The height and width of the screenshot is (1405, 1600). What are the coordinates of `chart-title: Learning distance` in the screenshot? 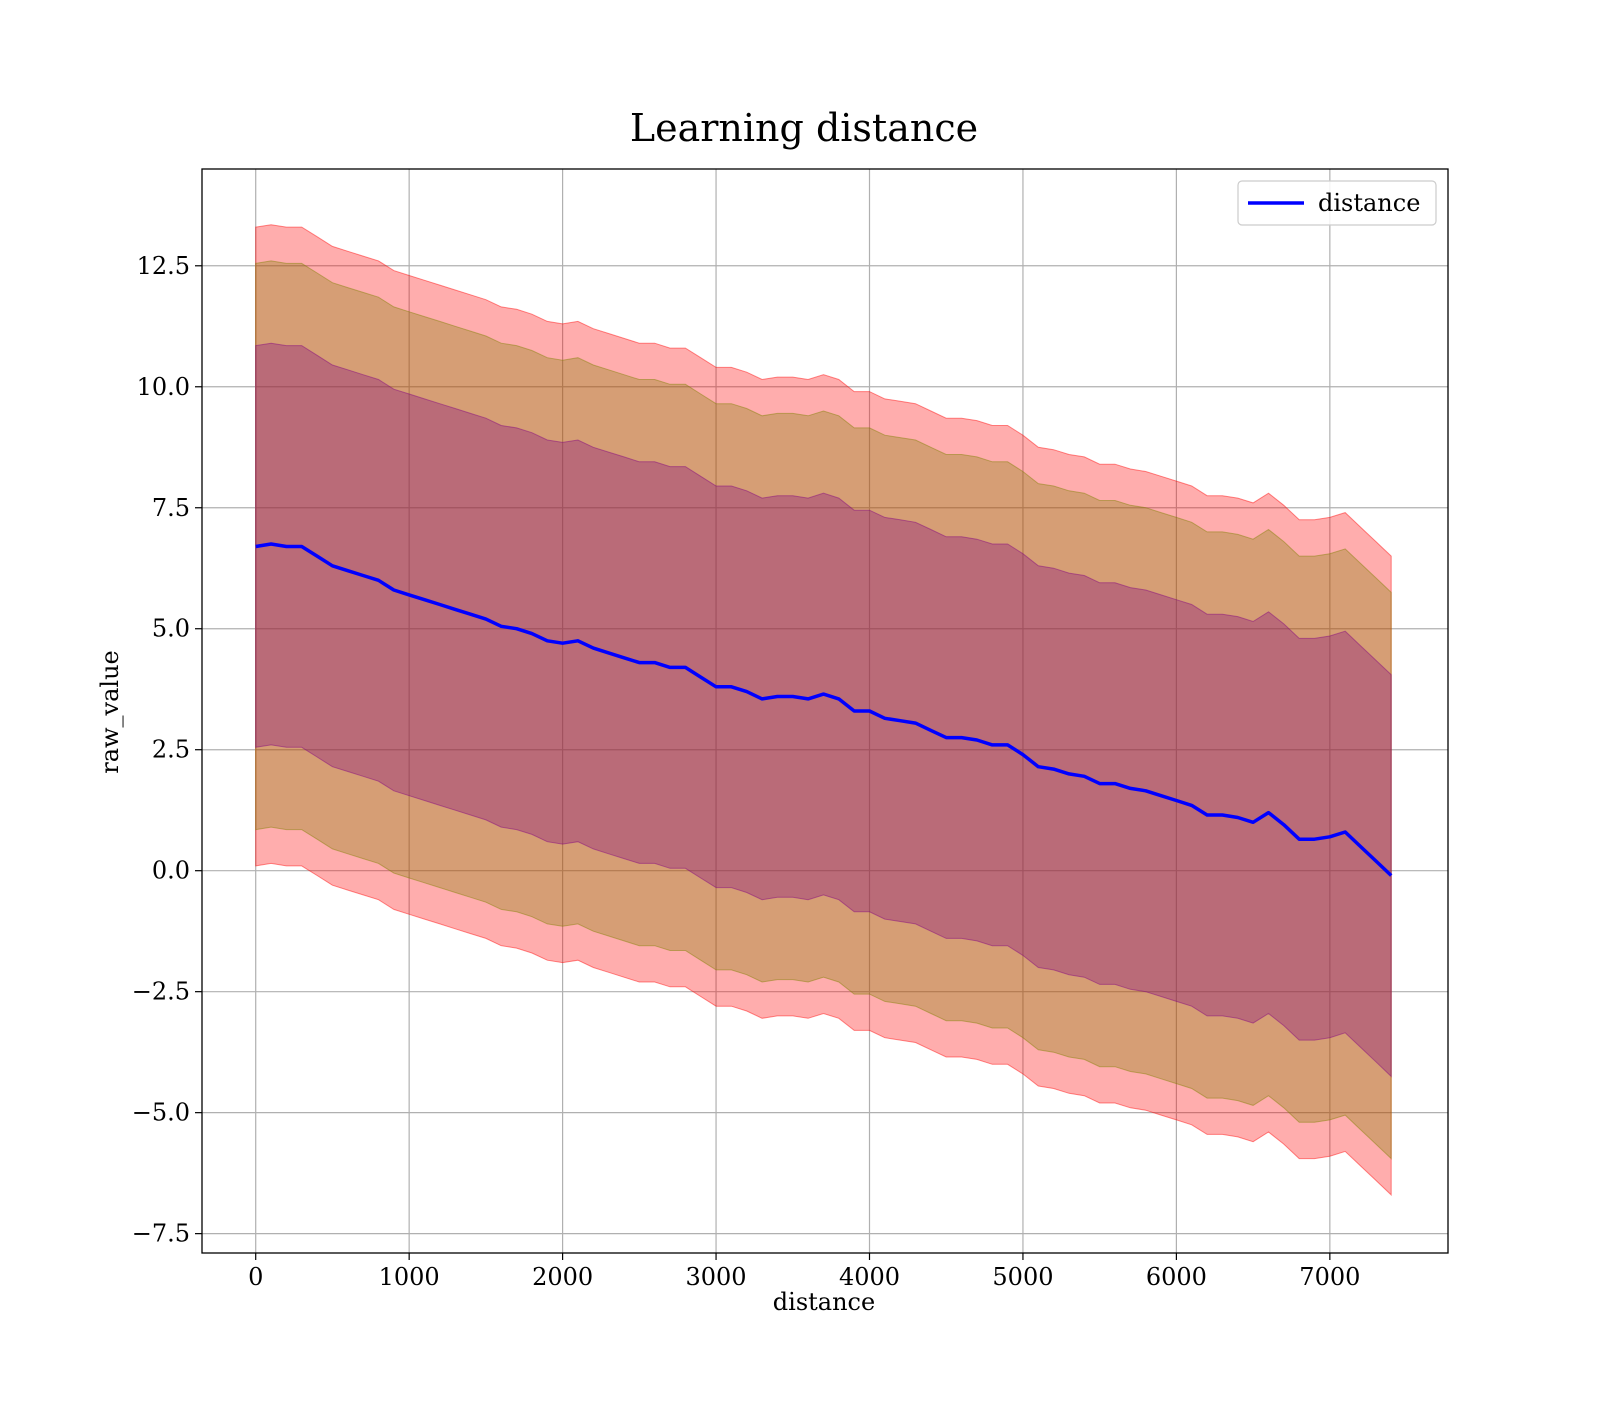 It's located at (804, 128).